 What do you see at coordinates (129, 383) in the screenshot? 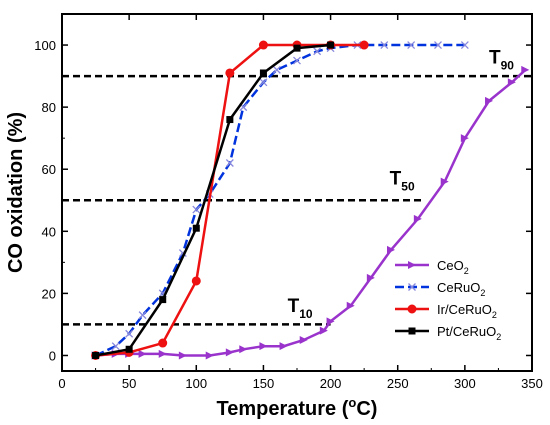
I see `x-tick-label: 50` at bounding box center [129, 383].